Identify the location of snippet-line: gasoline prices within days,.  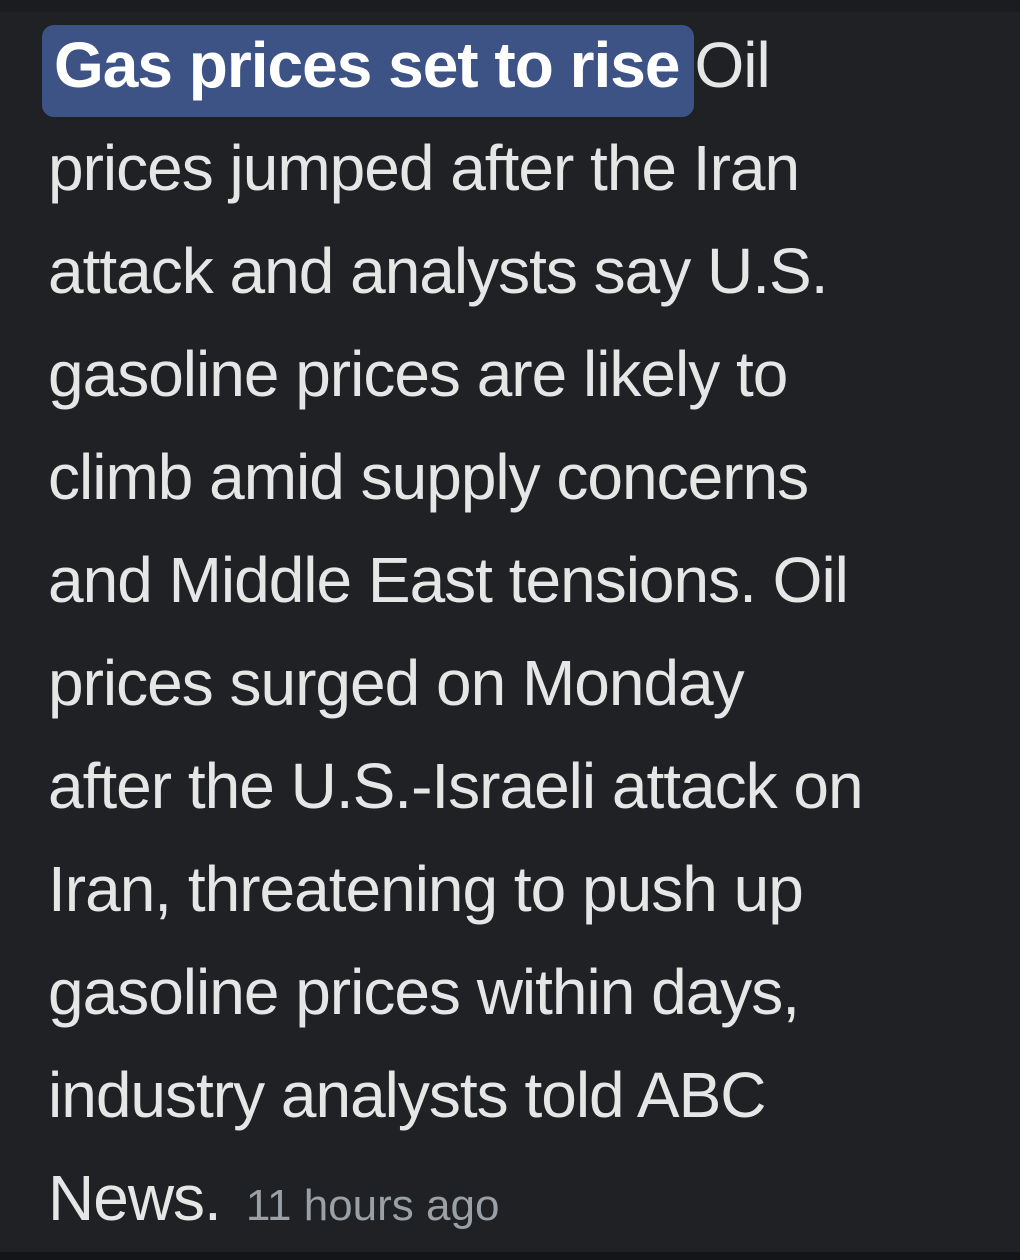
(534, 992).